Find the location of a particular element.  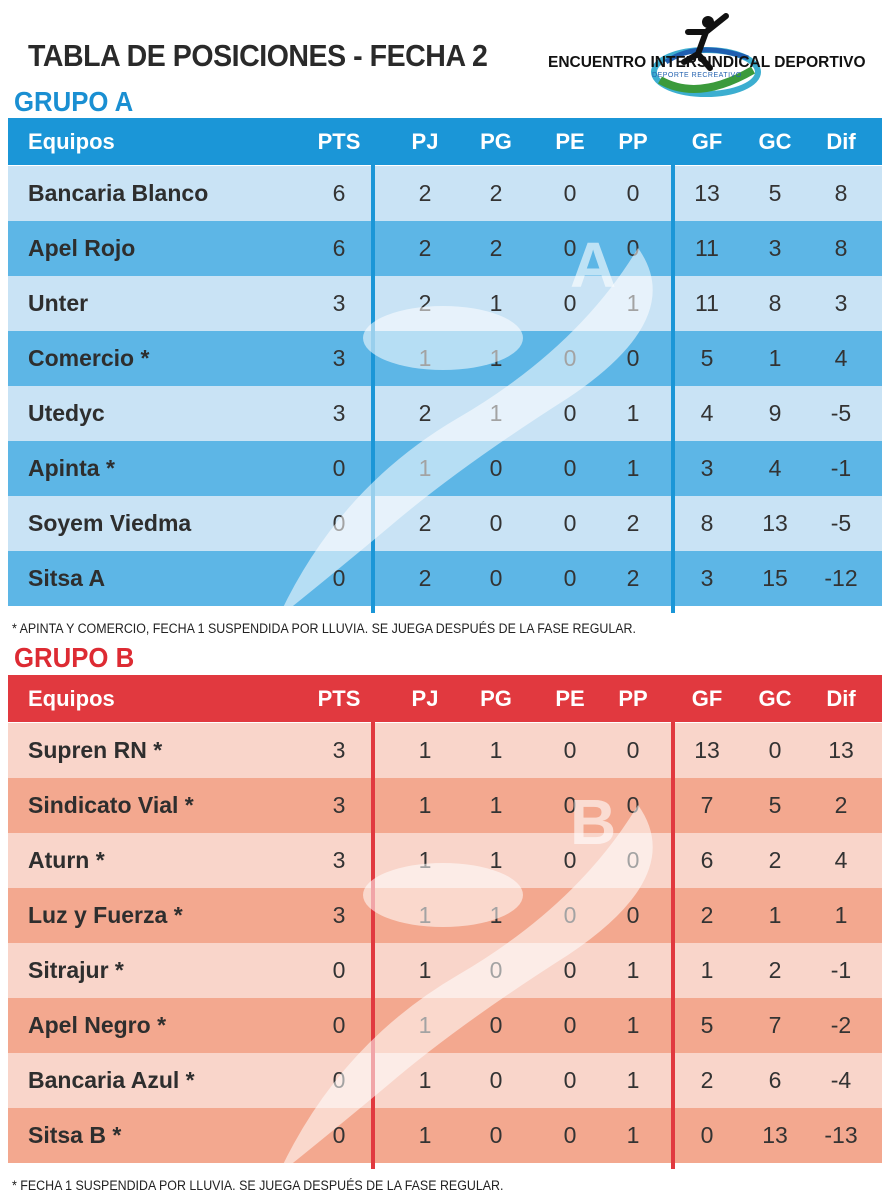

cell-gf: 11 is located at coordinates (707, 248).